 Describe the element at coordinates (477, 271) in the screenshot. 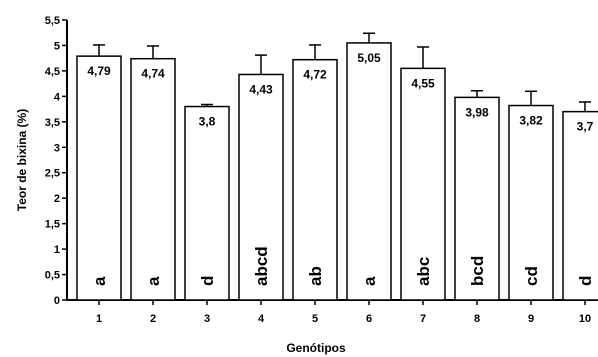

I see `group-letter-label: bcd` at that location.